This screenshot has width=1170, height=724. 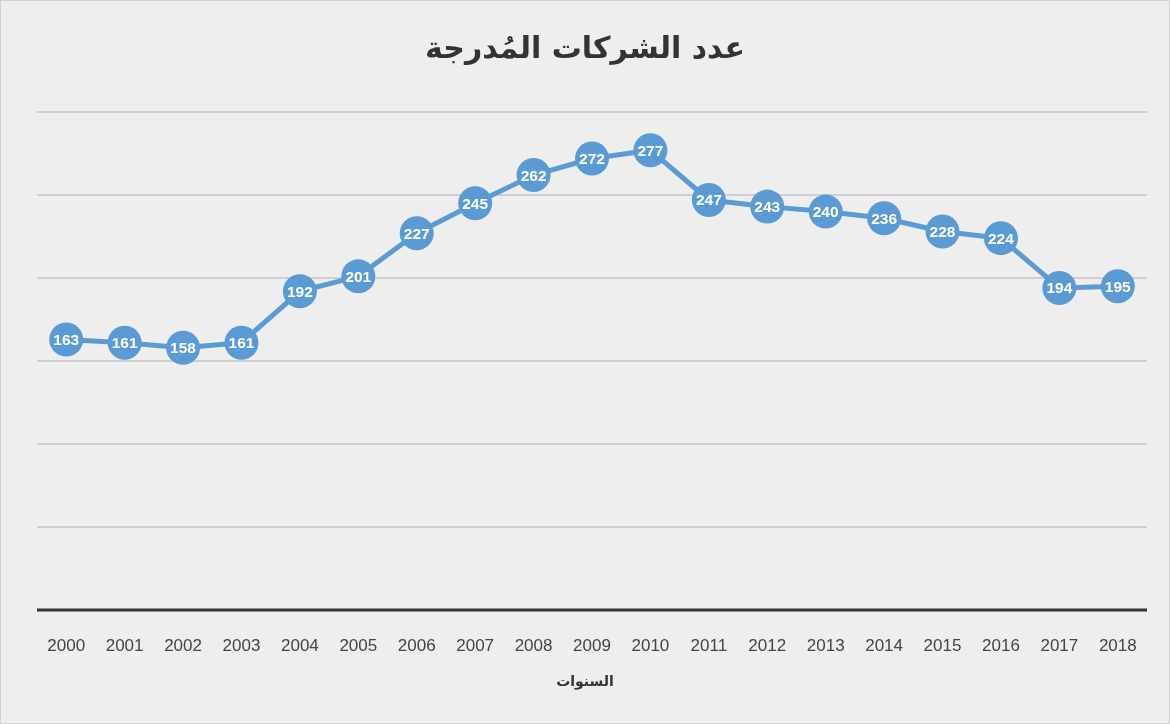 What do you see at coordinates (592, 158) in the screenshot?
I see `data-label: 272` at bounding box center [592, 158].